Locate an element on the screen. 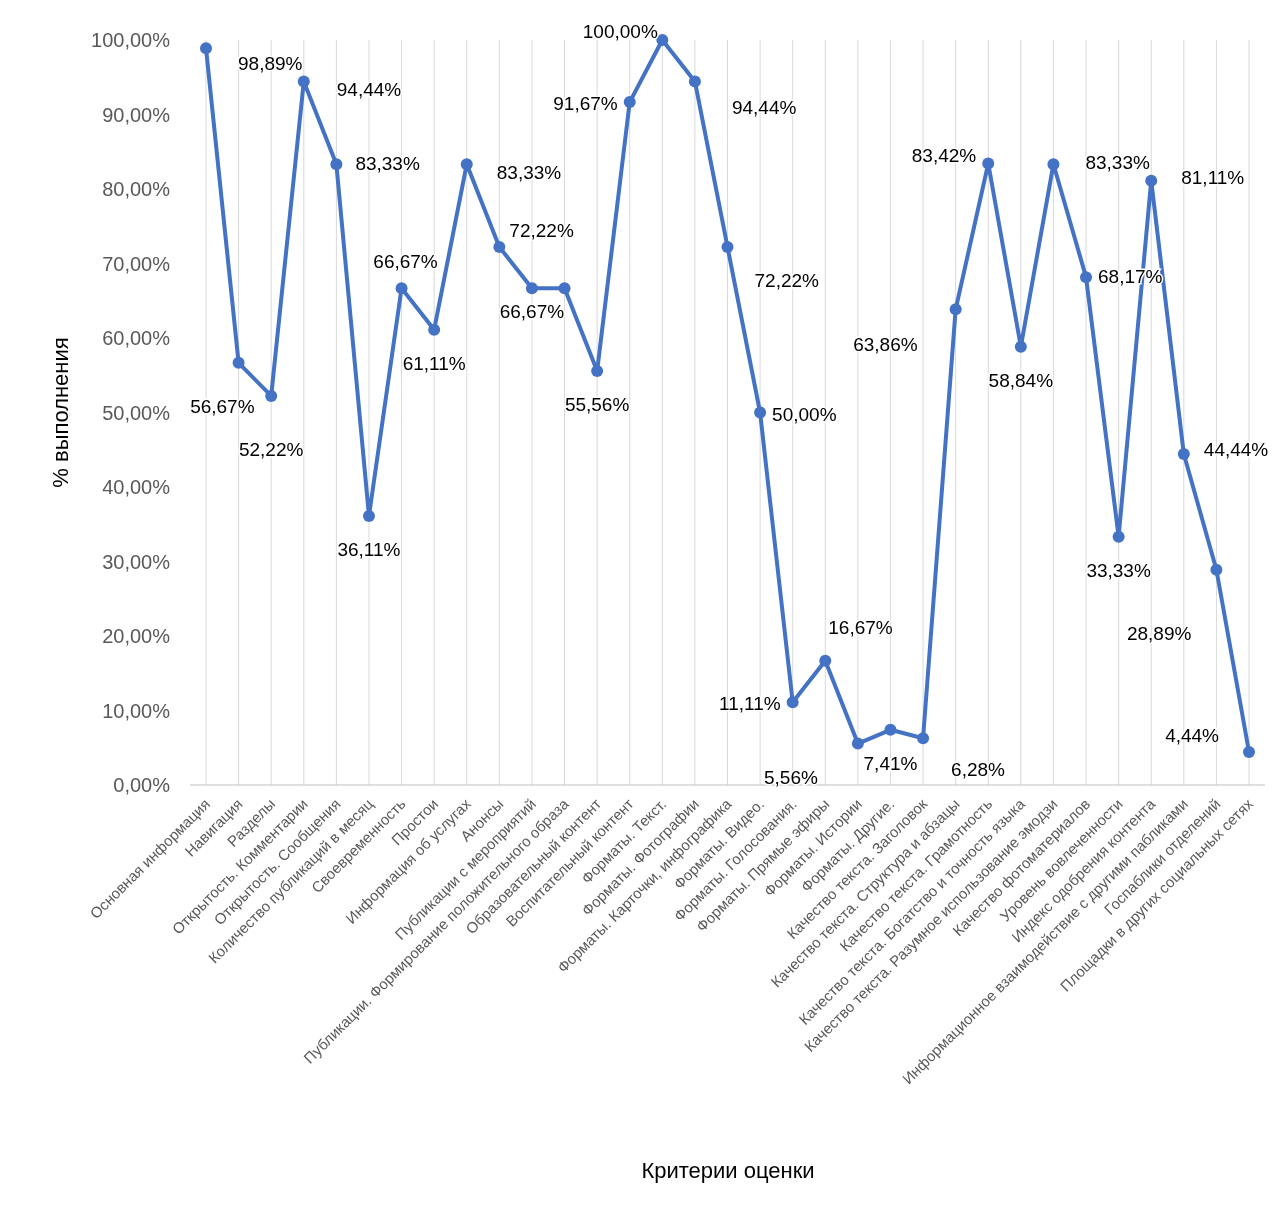 Image resolution: width=1287 pixels, height=1209 pixels. data-label: 6,28% is located at coordinates (978, 770).